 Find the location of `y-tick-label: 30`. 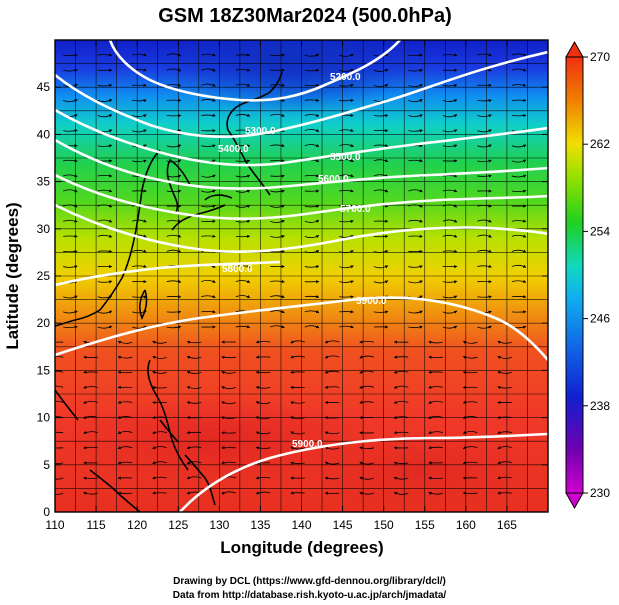

y-tick-label: 30 is located at coordinates (44, 229).